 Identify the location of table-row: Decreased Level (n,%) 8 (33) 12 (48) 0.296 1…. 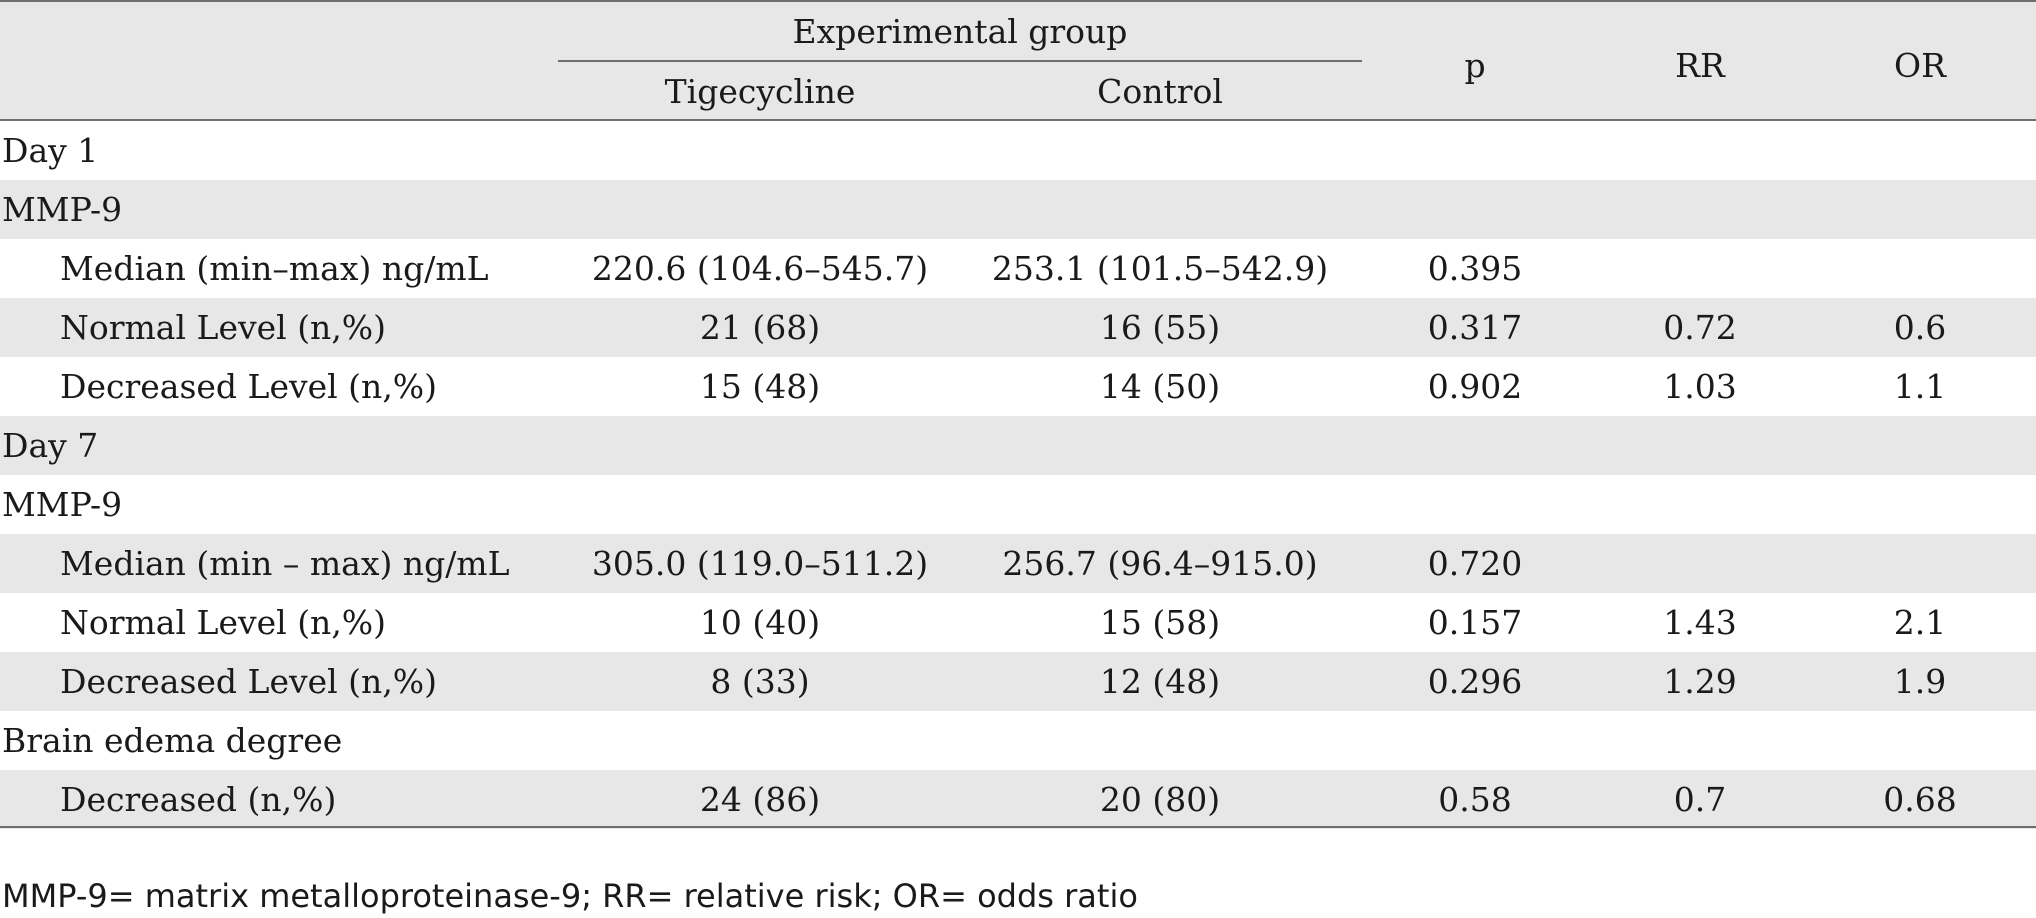
(1018, 681).